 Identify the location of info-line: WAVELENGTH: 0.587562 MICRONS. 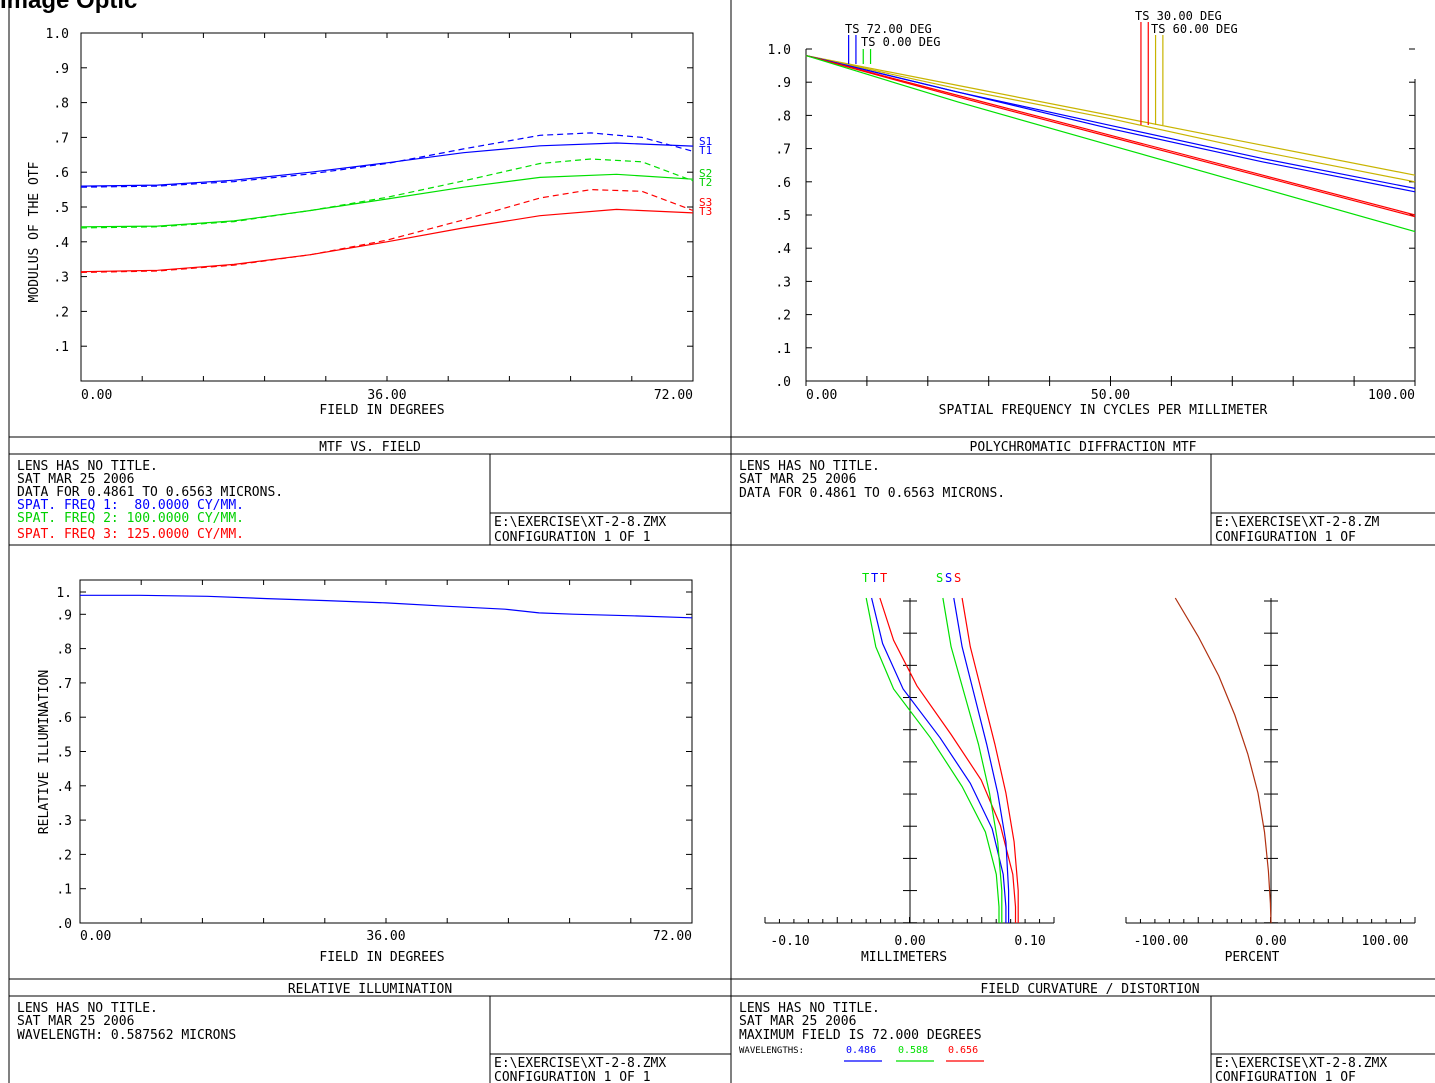
(126, 1035).